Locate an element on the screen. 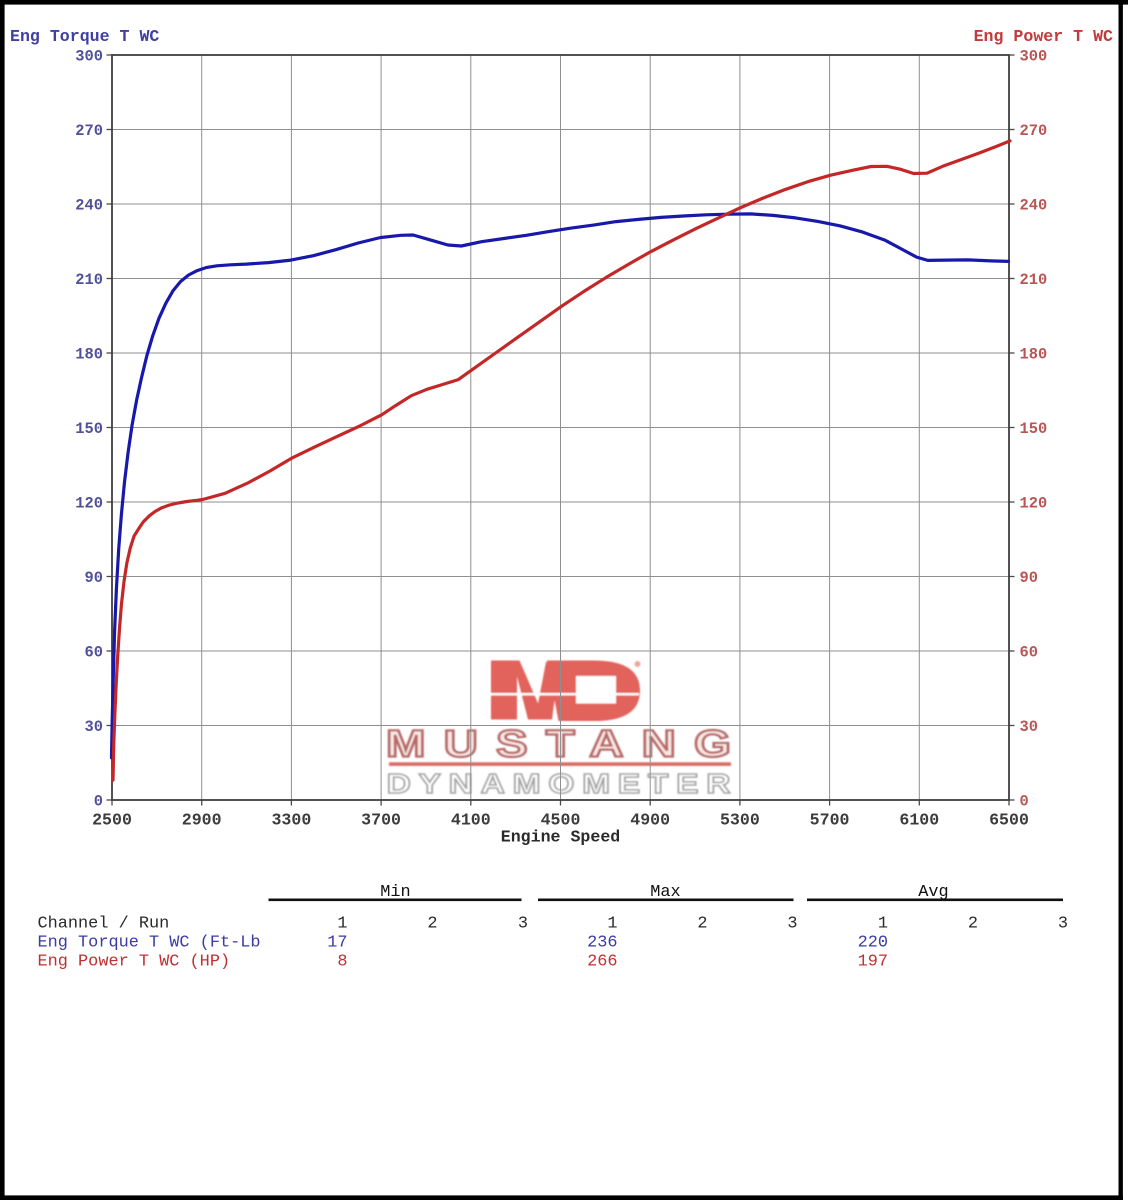 Image resolution: width=1128 pixels, height=1200 pixels. svg-text: Engine Speed is located at coordinates (561, 837).